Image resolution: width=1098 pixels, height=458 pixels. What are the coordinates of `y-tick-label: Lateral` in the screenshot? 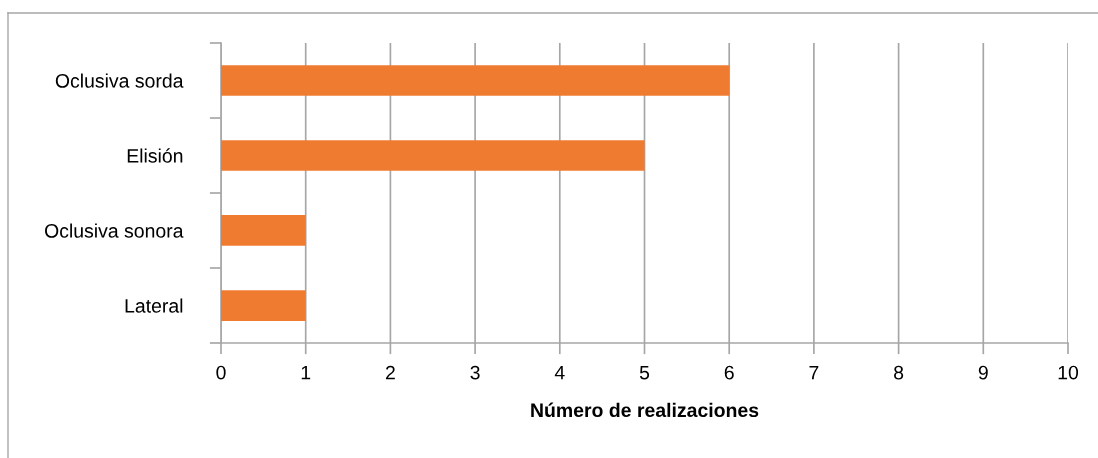 It's located at (154, 305).